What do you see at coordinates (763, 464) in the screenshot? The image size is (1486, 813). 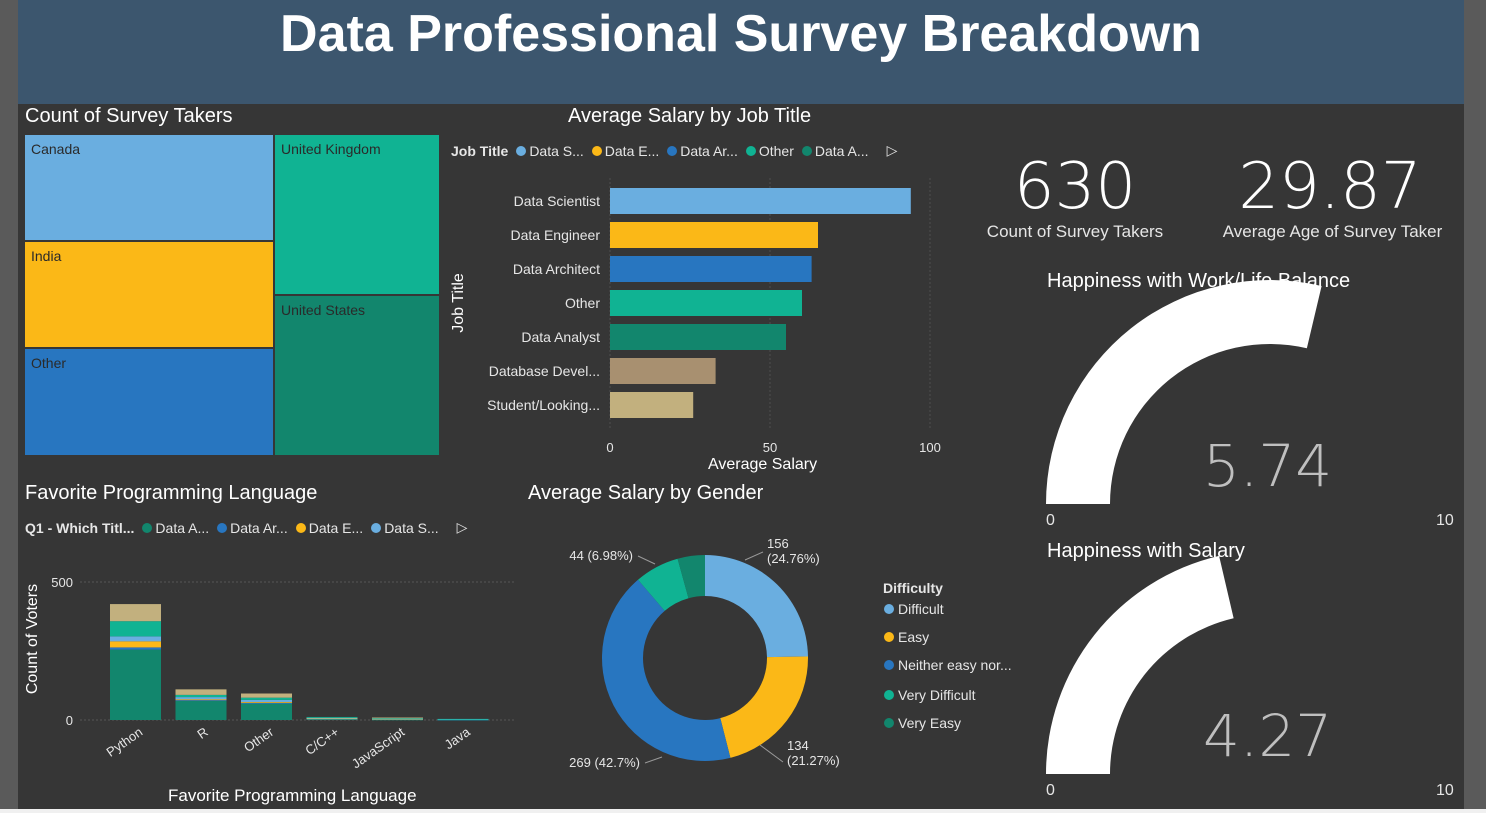 I see `job-x-axis-title: Average Salary` at bounding box center [763, 464].